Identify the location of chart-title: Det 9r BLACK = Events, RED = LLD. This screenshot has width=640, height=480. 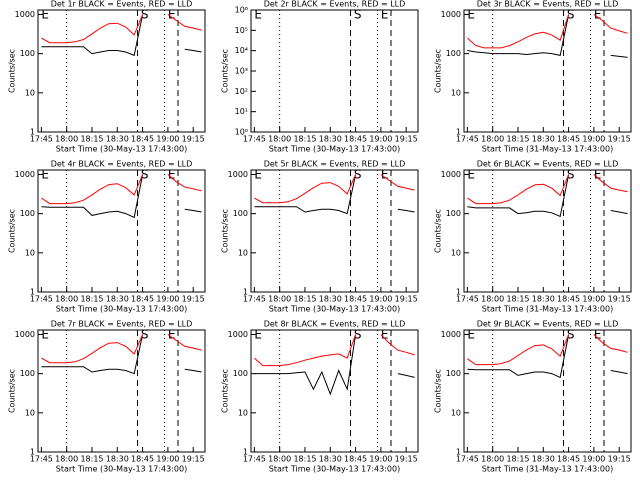
(548, 324).